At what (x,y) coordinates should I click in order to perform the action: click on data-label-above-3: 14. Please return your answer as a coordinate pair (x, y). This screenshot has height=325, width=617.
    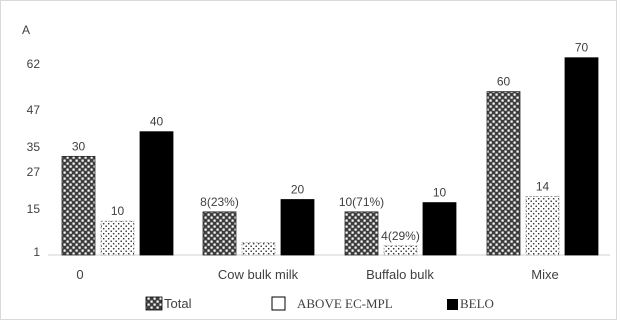
    Looking at the image, I should click on (543, 186).